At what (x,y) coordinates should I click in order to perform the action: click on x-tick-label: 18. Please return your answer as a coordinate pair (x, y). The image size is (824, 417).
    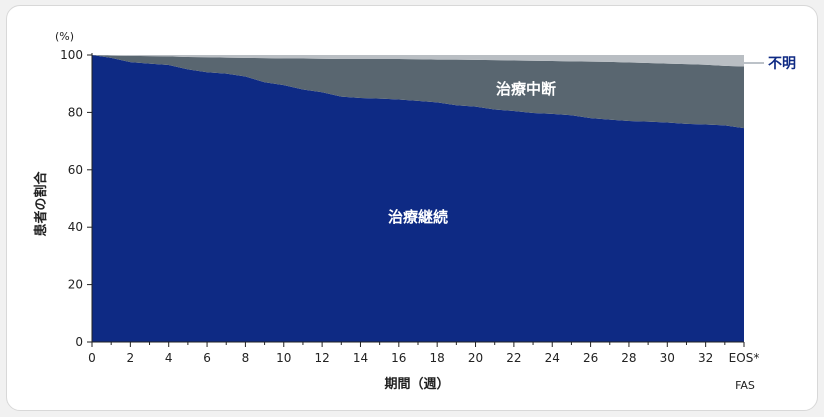
    Looking at the image, I should click on (437, 358).